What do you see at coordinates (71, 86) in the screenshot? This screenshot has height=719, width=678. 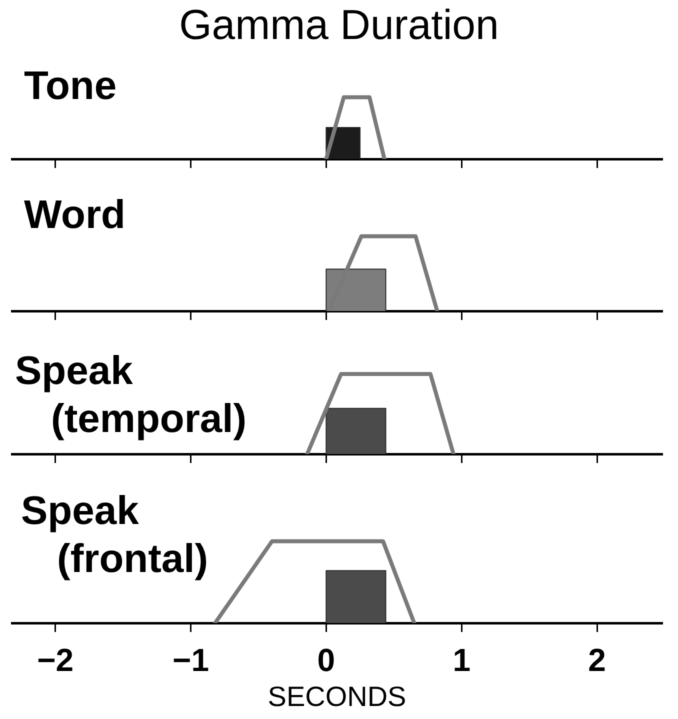 I see `chart-subtitle: Tone` at bounding box center [71, 86].